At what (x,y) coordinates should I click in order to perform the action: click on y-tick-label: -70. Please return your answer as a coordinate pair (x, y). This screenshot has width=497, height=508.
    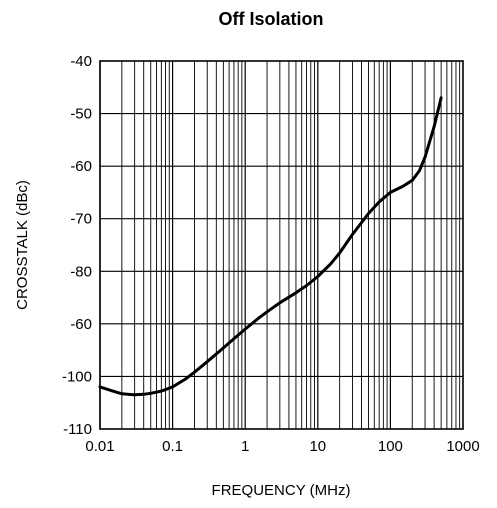
    Looking at the image, I should click on (81, 219).